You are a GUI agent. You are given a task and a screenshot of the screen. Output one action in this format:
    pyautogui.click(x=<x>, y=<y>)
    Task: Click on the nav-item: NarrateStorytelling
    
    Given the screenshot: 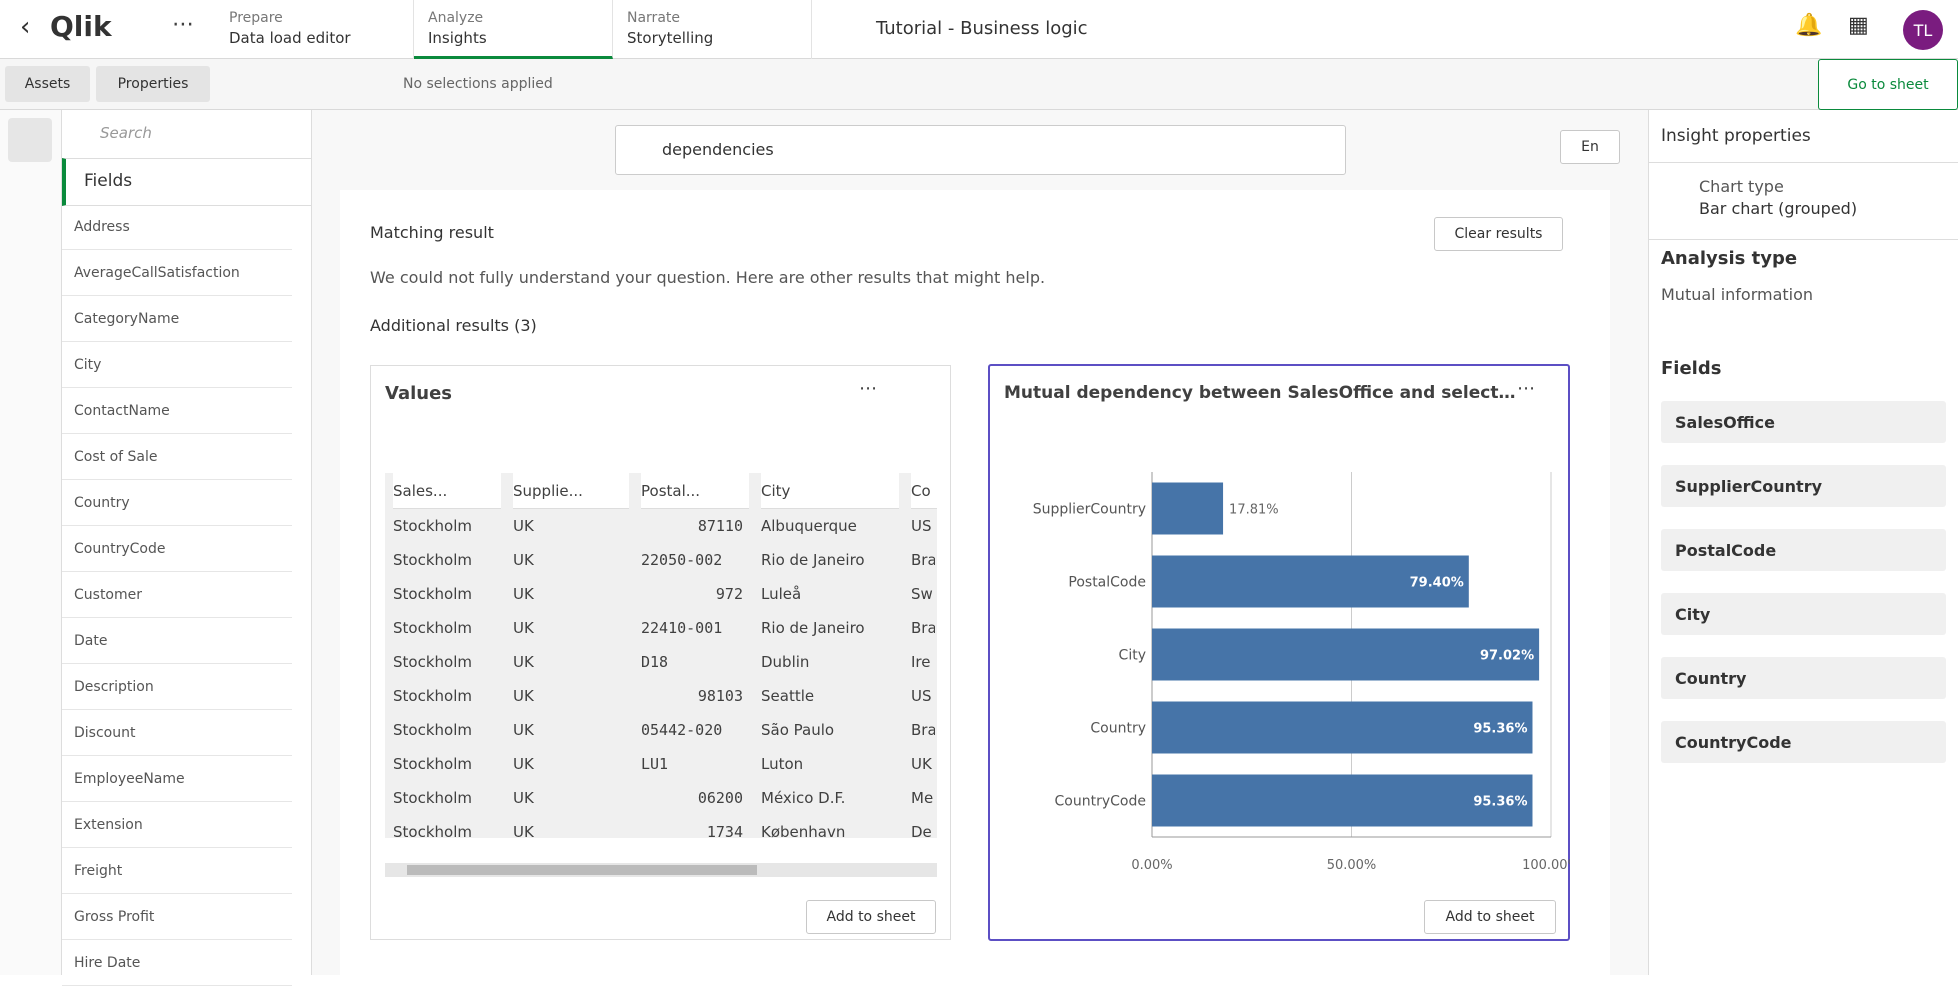 What is the action you would take?
    pyautogui.click(x=712, y=29)
    